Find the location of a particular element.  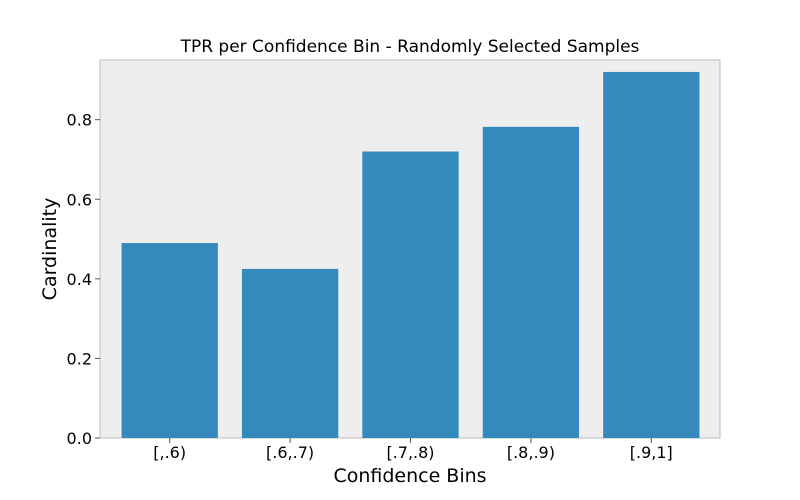

x-tick-label: [.9,1] is located at coordinates (651, 452).